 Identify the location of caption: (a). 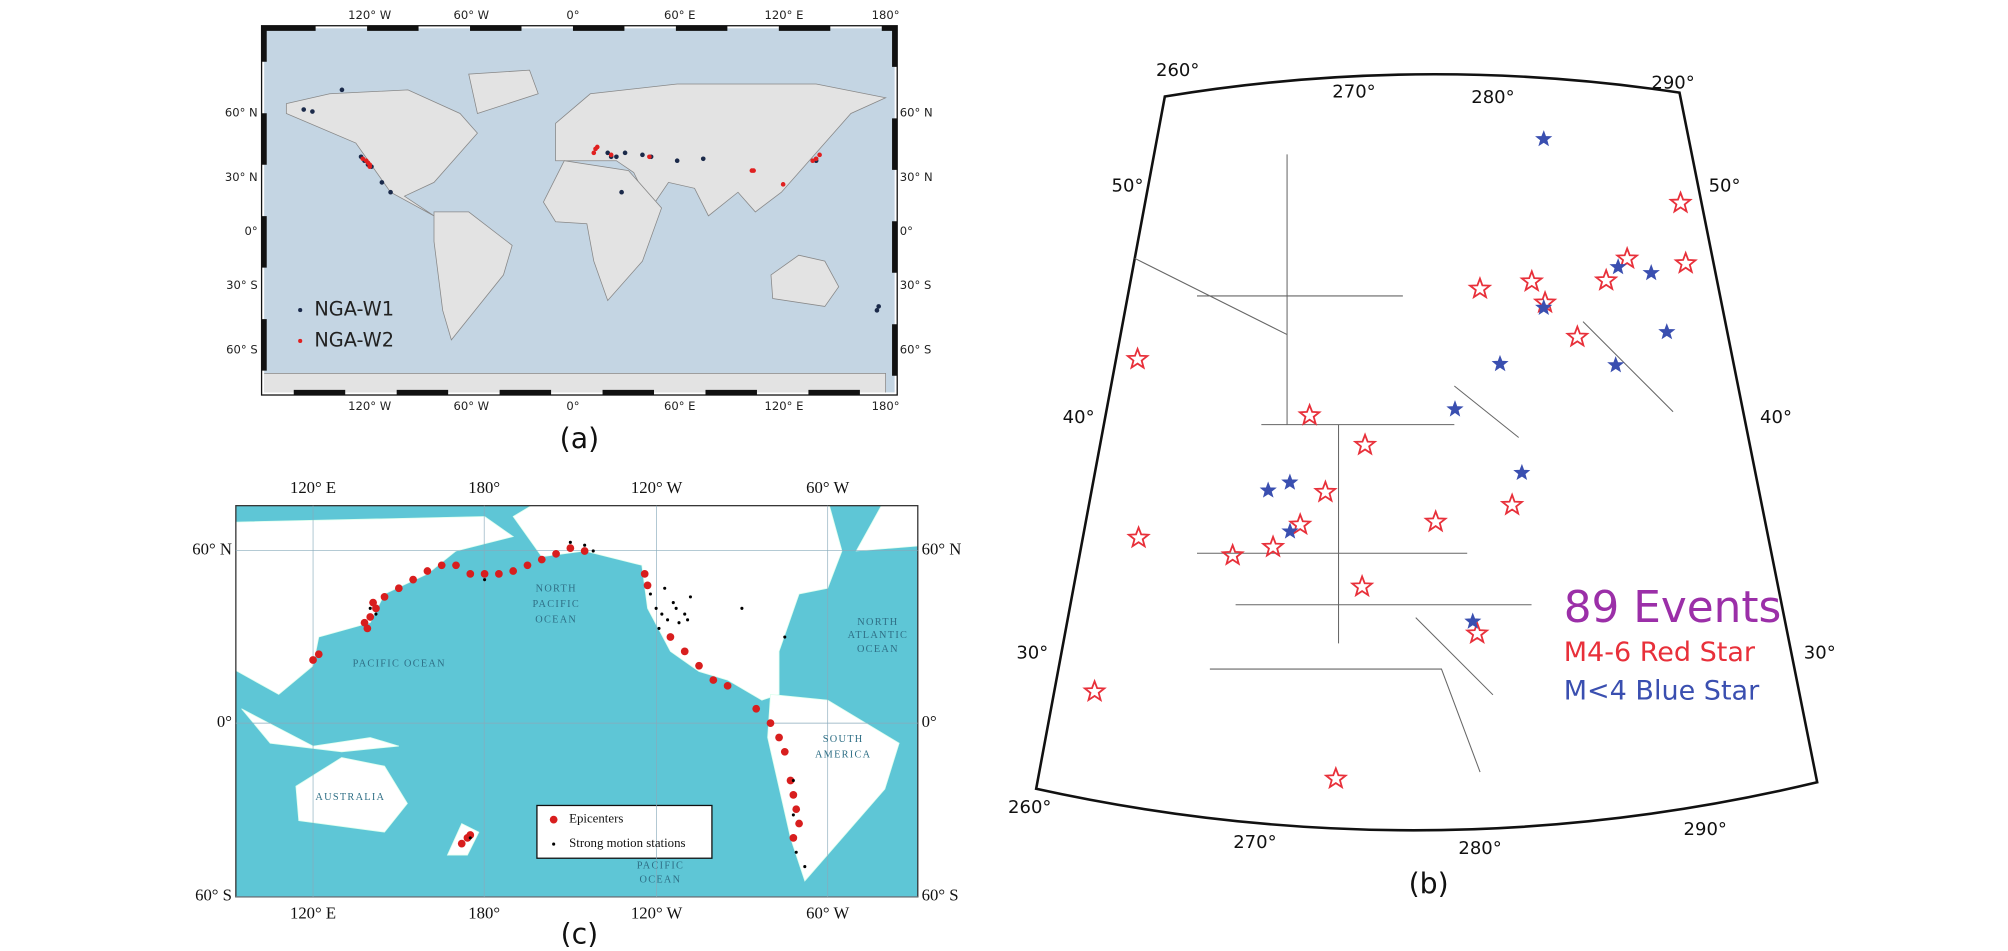
(579, 438).